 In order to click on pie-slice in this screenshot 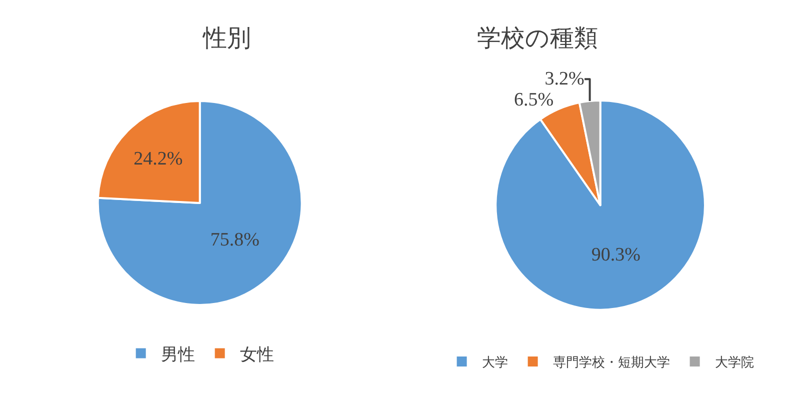, I will do `click(199, 203)`.